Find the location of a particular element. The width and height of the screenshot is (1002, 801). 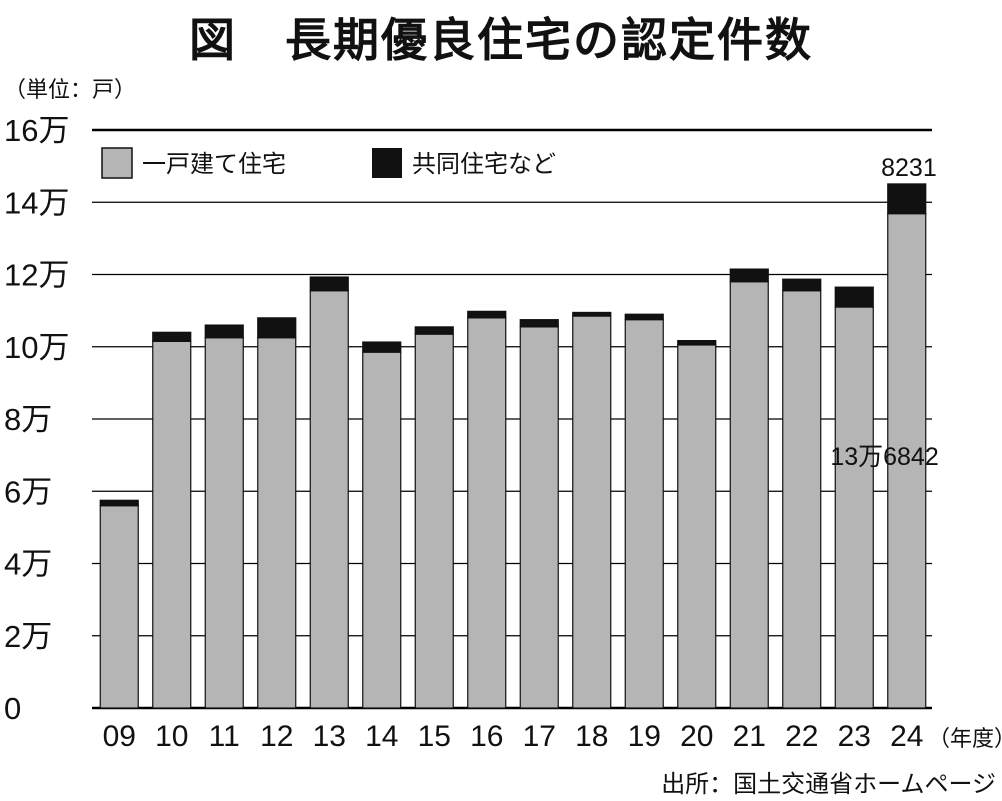

y-tick-label: 16万 is located at coordinates (36, 130).